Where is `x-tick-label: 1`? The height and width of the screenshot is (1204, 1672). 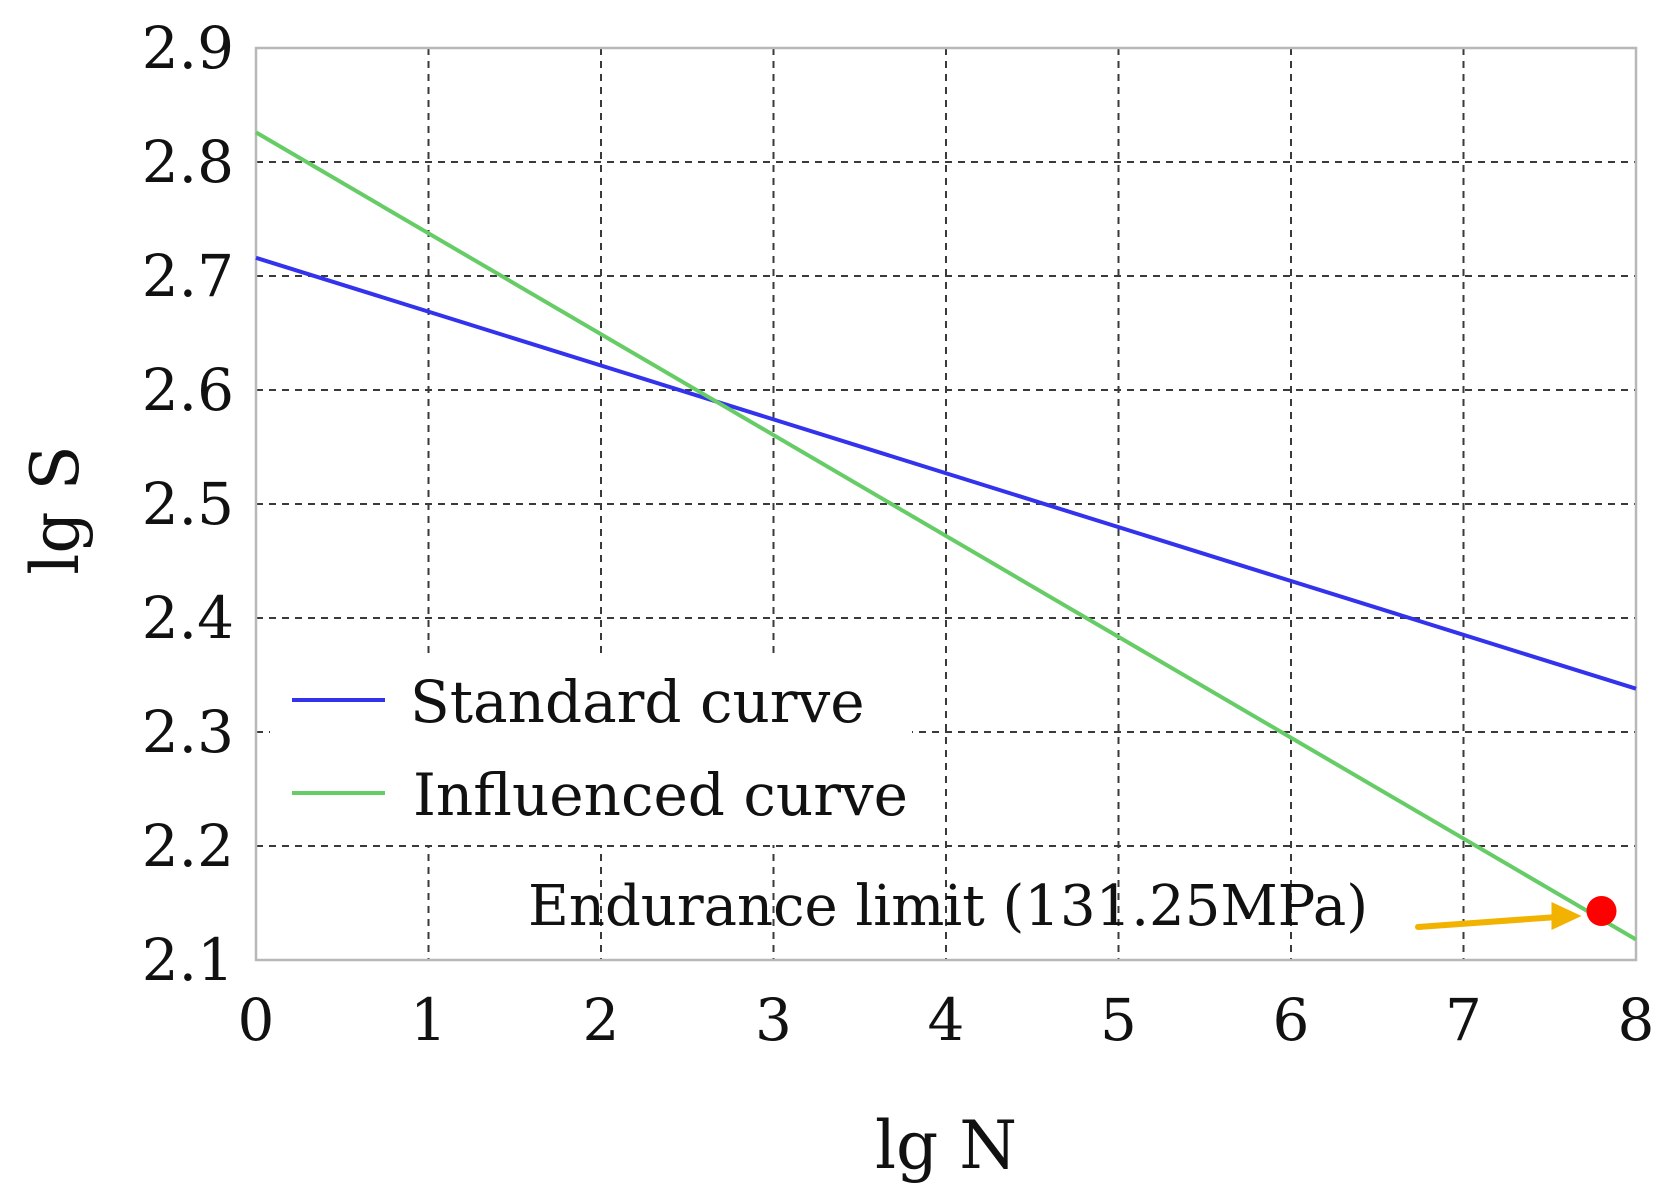 x-tick-label: 1 is located at coordinates (428, 1020).